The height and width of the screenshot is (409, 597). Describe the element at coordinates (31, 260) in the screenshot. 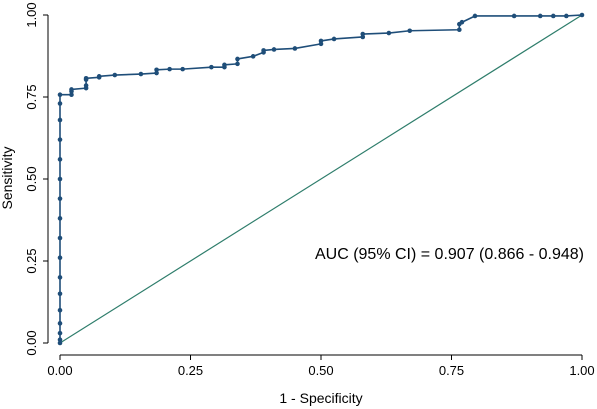

I see `y-tick-label: 0.25` at that location.